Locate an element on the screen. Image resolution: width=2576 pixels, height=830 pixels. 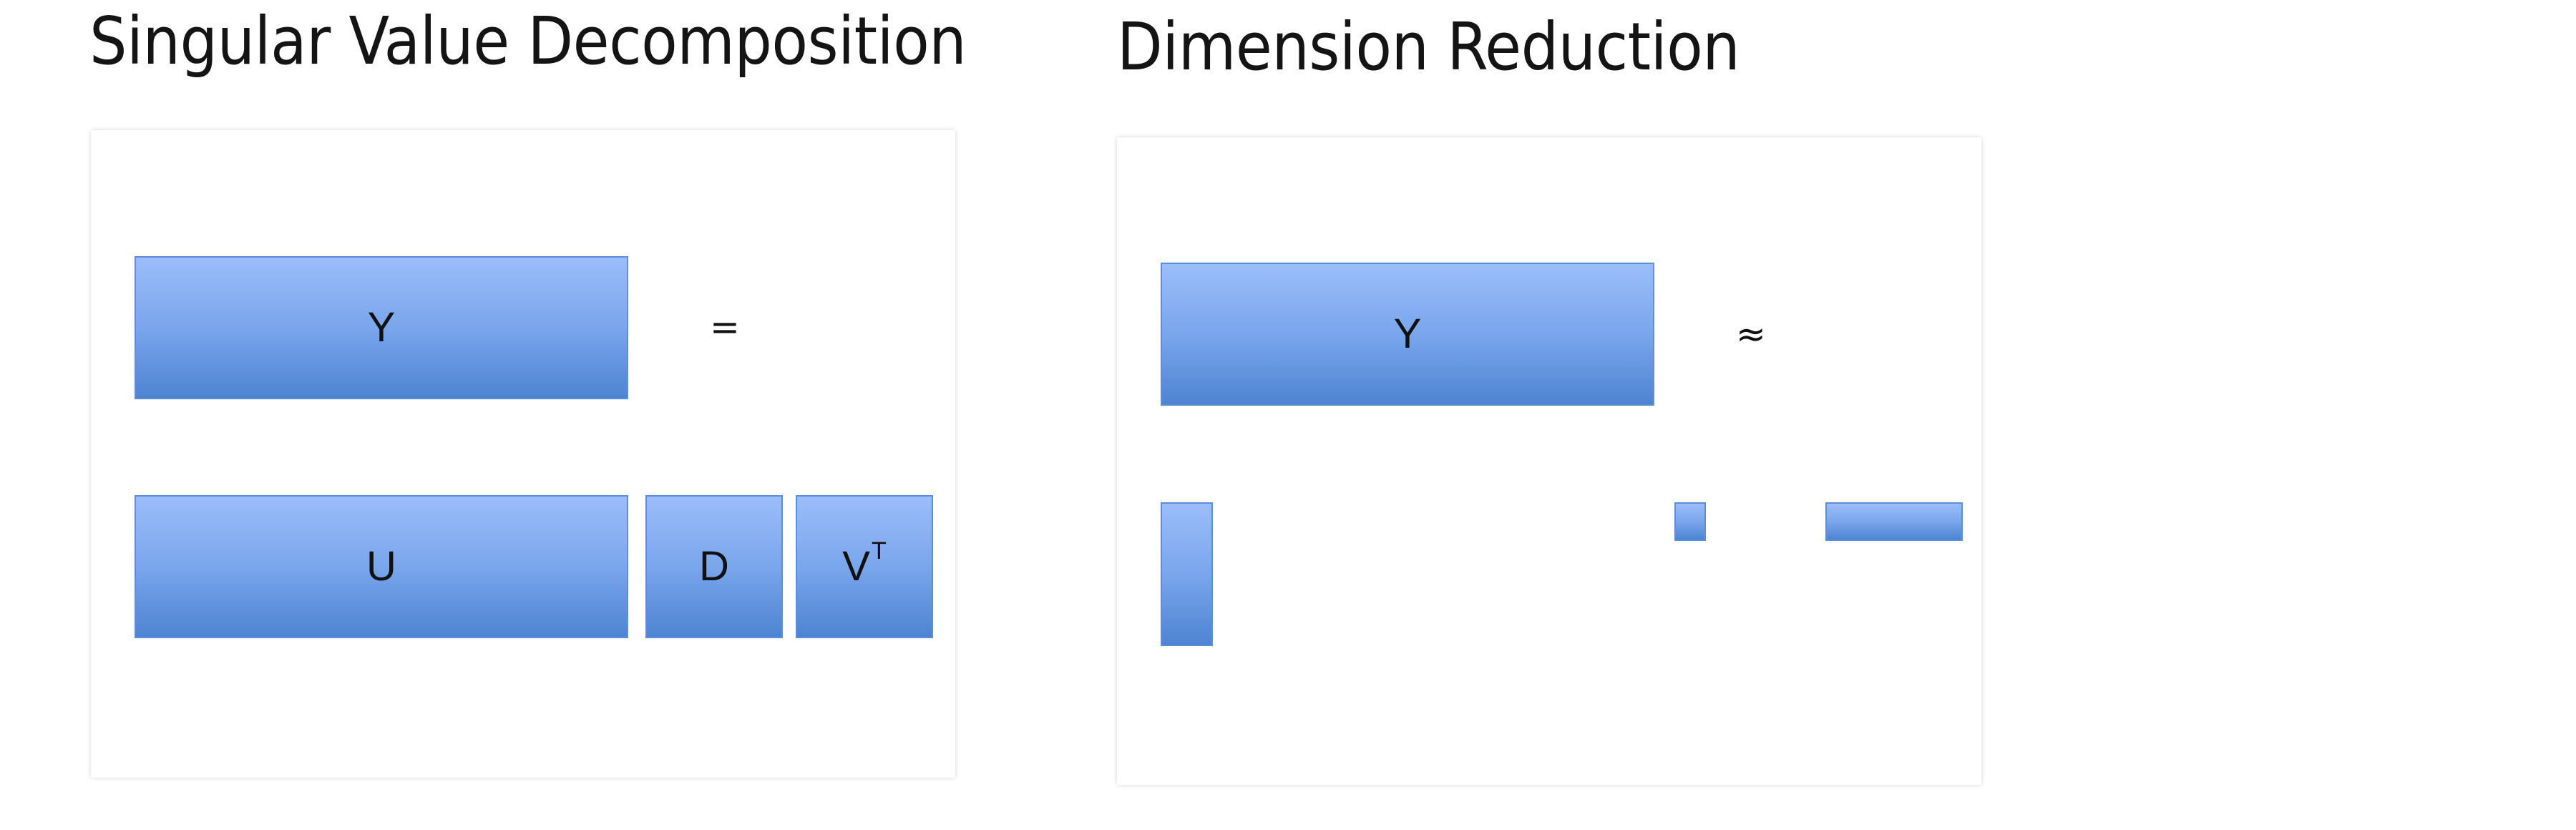
svd-y-matrix: Y is located at coordinates (381, 328).